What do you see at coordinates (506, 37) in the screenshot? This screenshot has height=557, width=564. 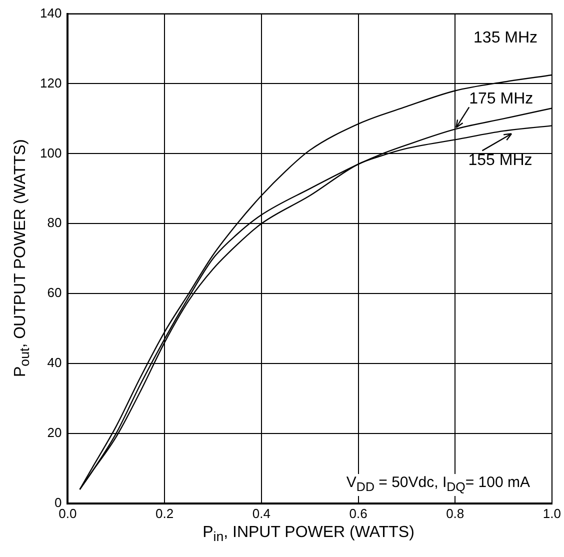 I see `annotation: 135 MHz` at bounding box center [506, 37].